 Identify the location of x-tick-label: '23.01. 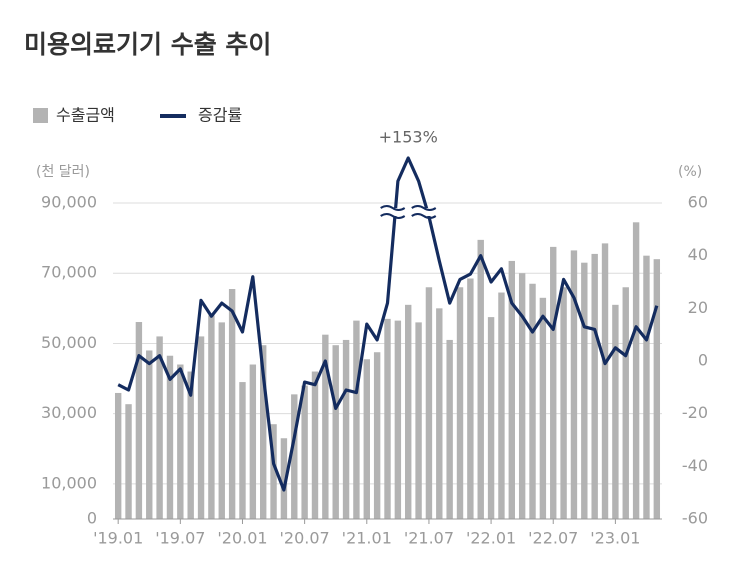
(615, 538).